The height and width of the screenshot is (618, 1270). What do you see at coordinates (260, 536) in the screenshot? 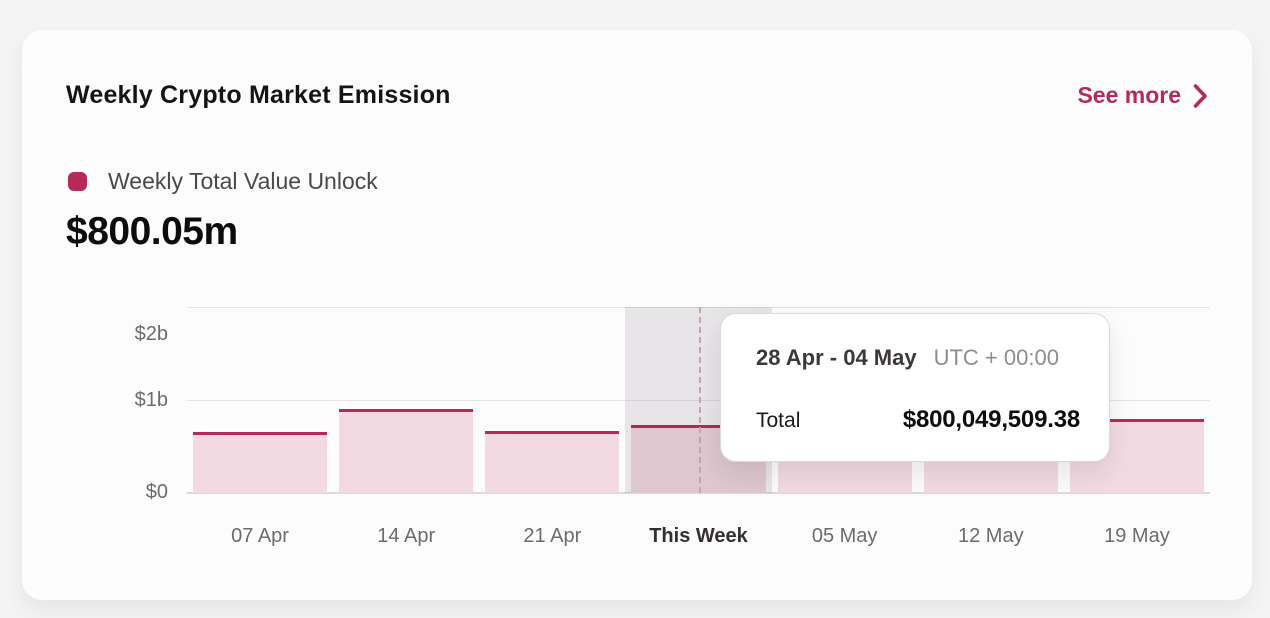
I see `x-tick-07-apr: 07 Apr` at bounding box center [260, 536].